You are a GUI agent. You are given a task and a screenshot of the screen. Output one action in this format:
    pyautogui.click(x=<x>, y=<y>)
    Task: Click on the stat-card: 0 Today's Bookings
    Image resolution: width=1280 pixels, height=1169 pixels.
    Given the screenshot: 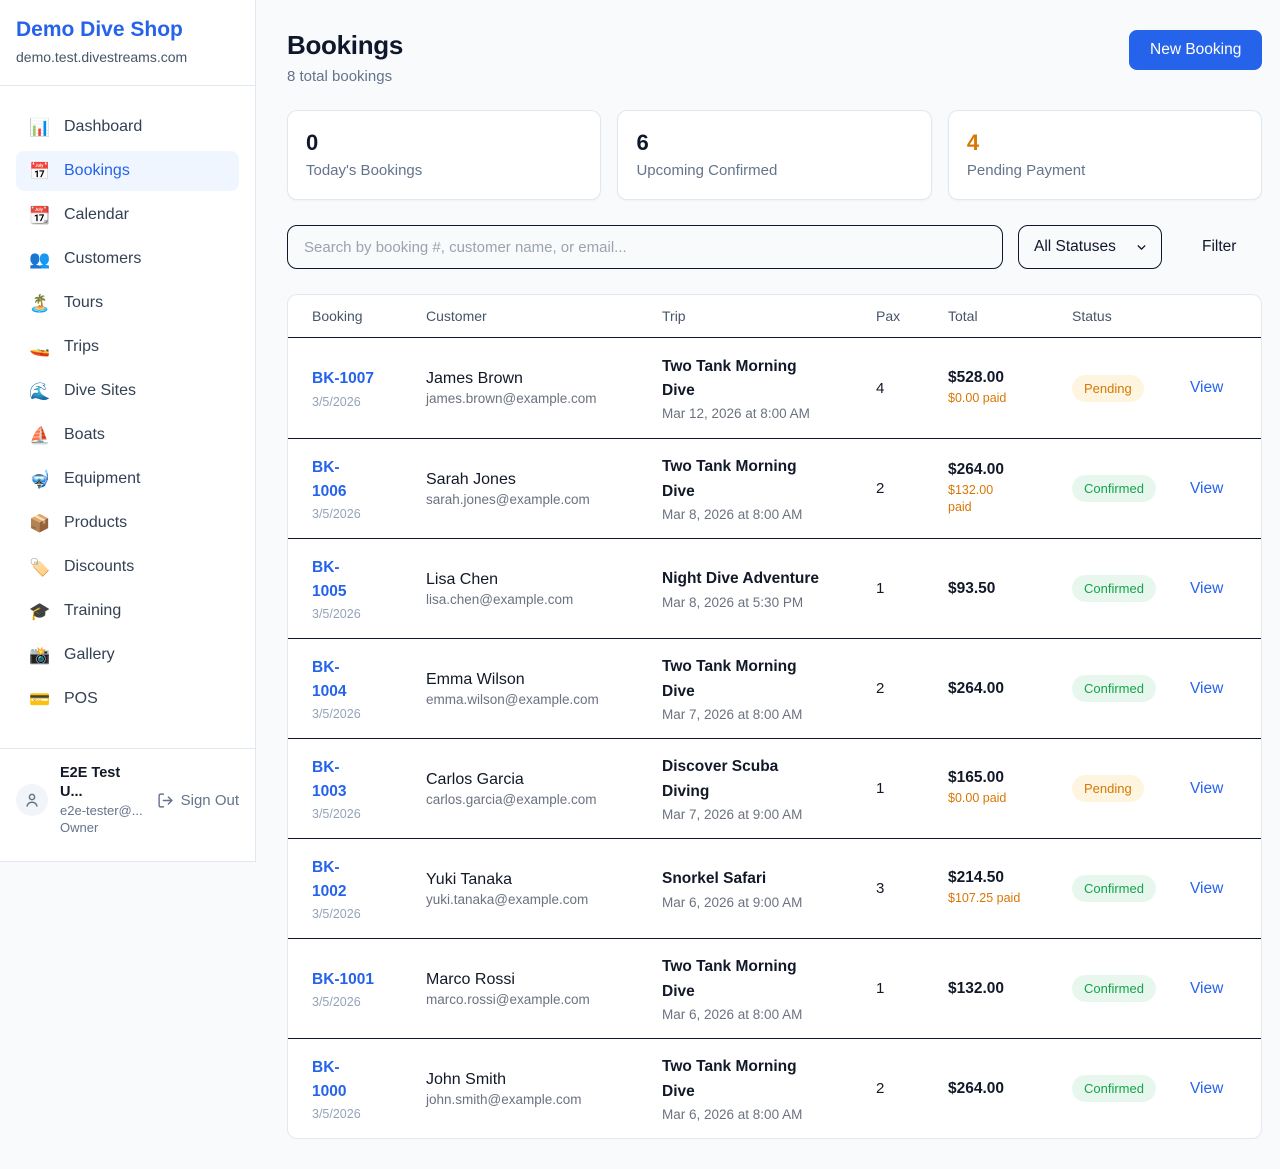 What is the action you would take?
    pyautogui.click(x=444, y=155)
    